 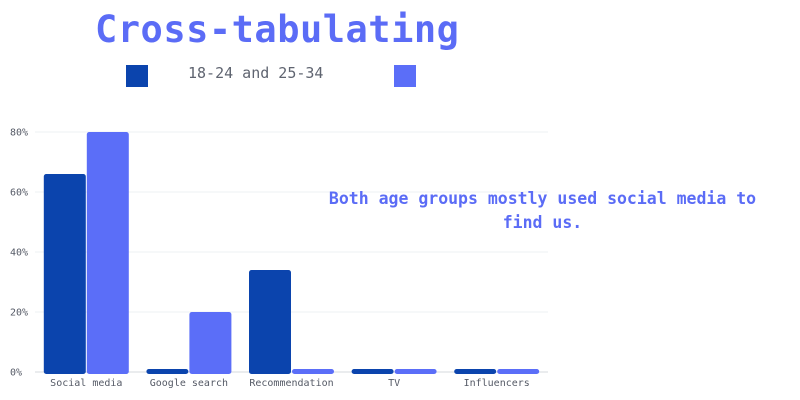 I want to click on y-tick-label: 60%, so click(x=19, y=193).